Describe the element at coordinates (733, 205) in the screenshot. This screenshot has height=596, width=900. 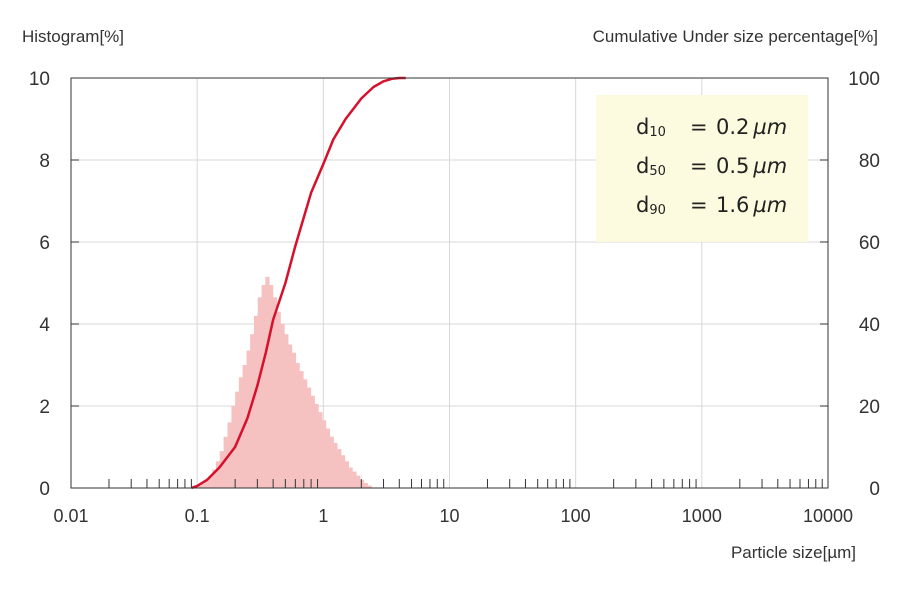
I see `stat-number: 1.6` at that location.